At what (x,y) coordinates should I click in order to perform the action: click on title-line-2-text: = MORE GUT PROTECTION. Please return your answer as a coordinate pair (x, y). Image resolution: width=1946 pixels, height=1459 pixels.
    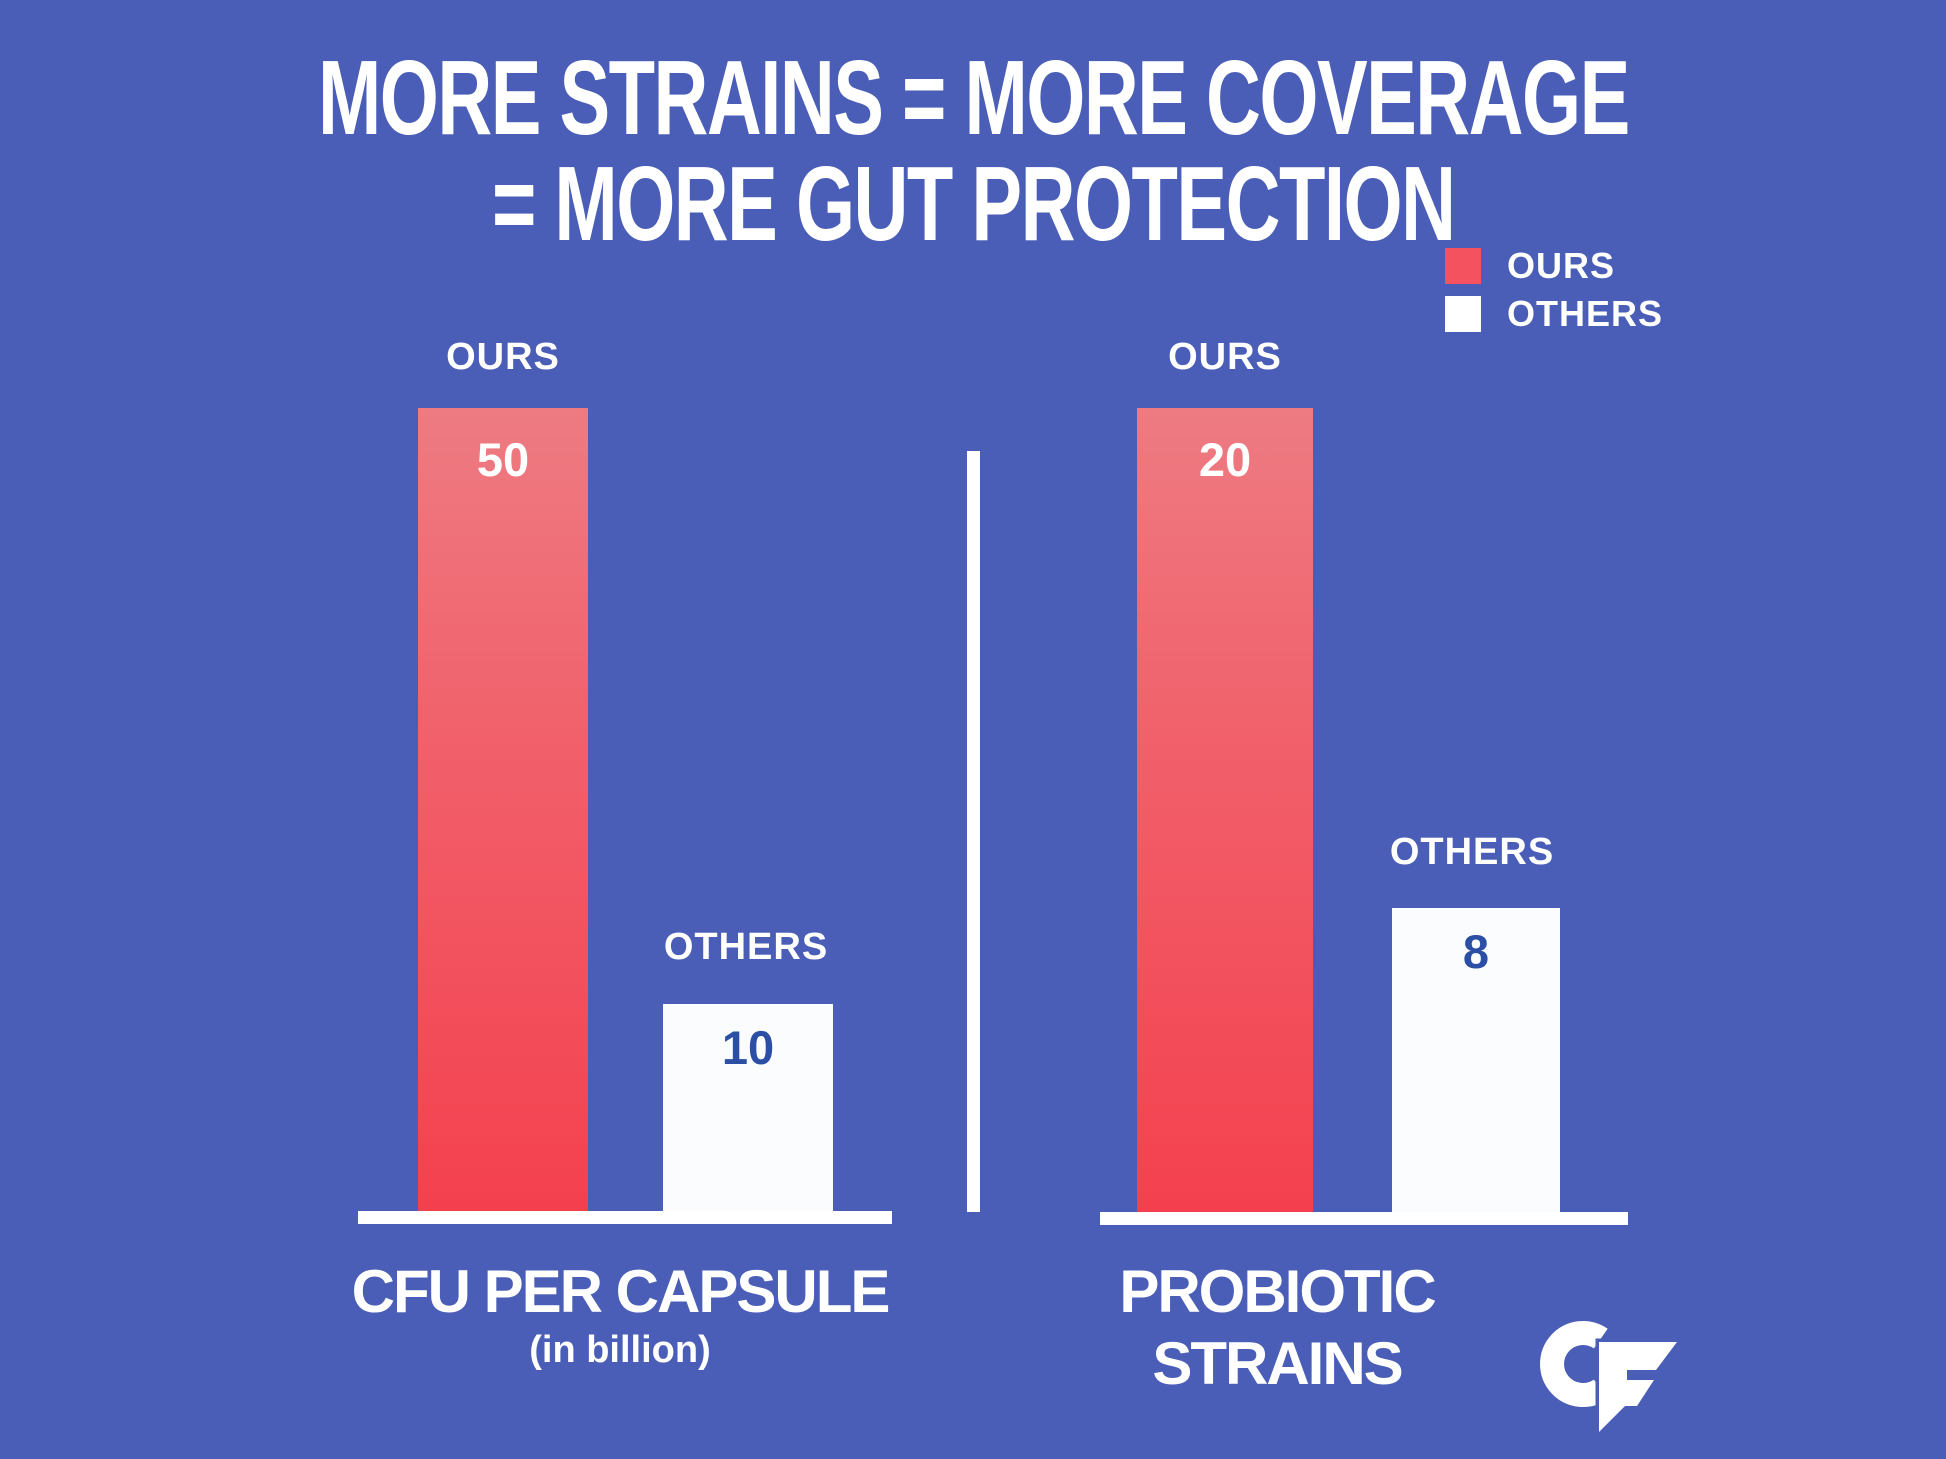
    Looking at the image, I should click on (973, 204).